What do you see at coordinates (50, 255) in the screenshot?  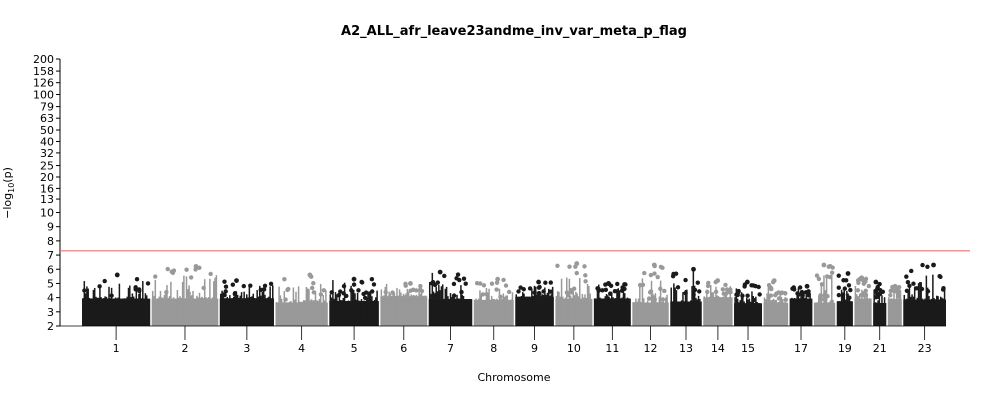 I see `y-tick-label: 7` at bounding box center [50, 255].